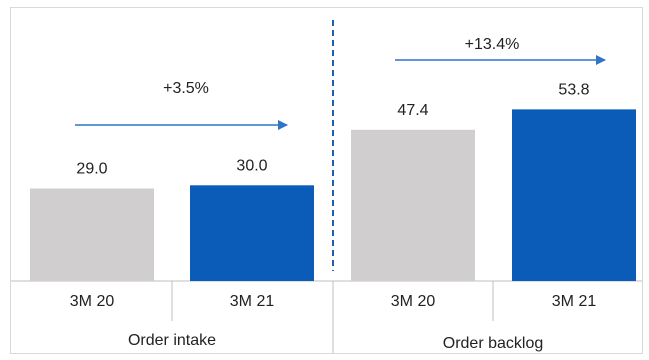  I want to click on data-label-order-intake-3m21: 30.0, so click(251, 165).